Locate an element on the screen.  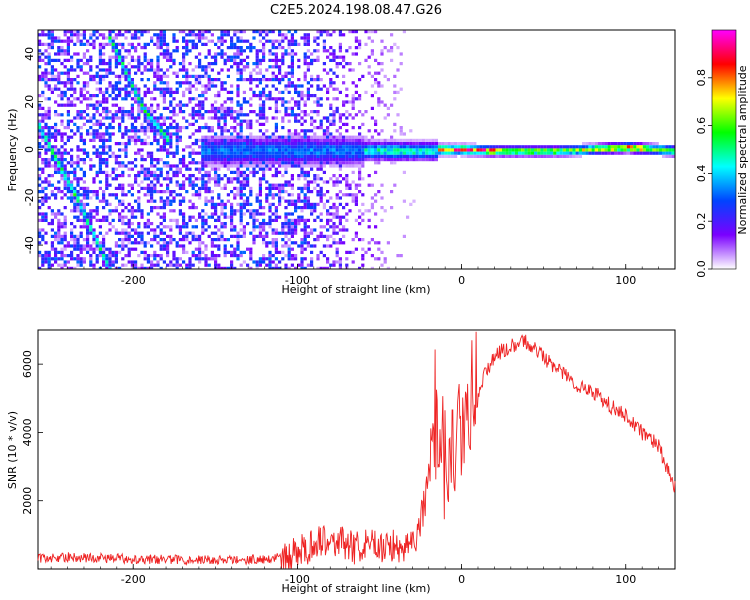
snr-y-tick-label: 6000 is located at coordinates (27, 364).